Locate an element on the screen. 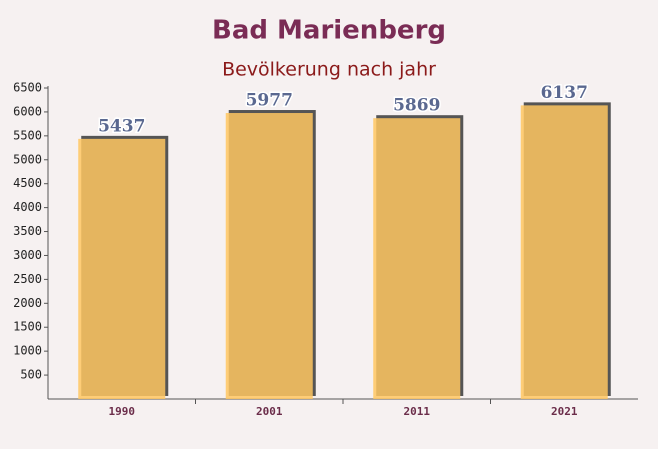 This screenshot has width=658, height=449. chart-title: Bad Marienberg is located at coordinates (329, 31).